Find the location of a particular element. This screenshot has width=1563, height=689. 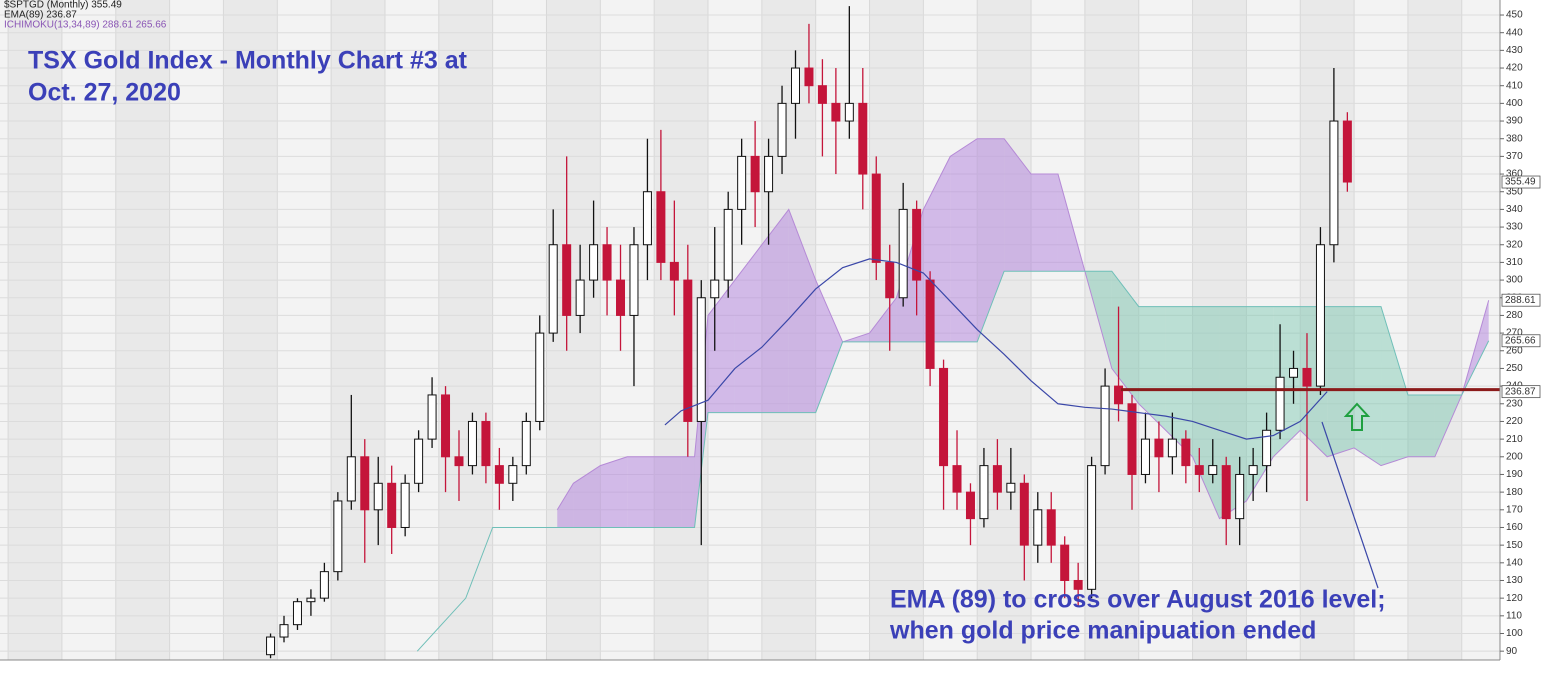

y-tick-label: 220 is located at coordinates (1514, 421).